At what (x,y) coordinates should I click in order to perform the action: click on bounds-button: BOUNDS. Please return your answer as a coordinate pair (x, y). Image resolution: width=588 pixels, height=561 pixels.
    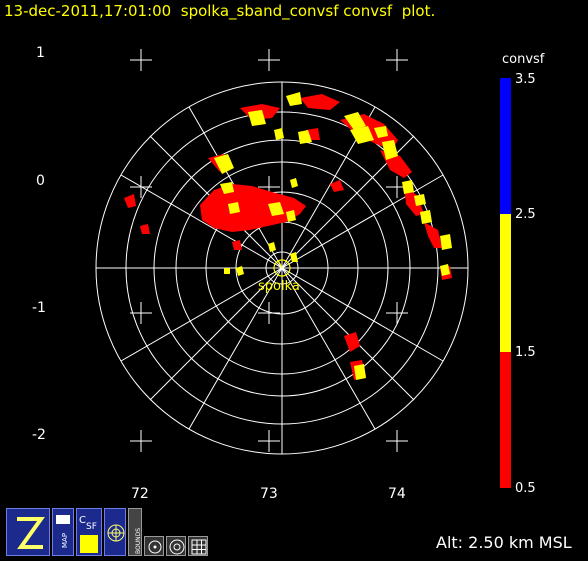
    Looking at the image, I should click on (135, 532).